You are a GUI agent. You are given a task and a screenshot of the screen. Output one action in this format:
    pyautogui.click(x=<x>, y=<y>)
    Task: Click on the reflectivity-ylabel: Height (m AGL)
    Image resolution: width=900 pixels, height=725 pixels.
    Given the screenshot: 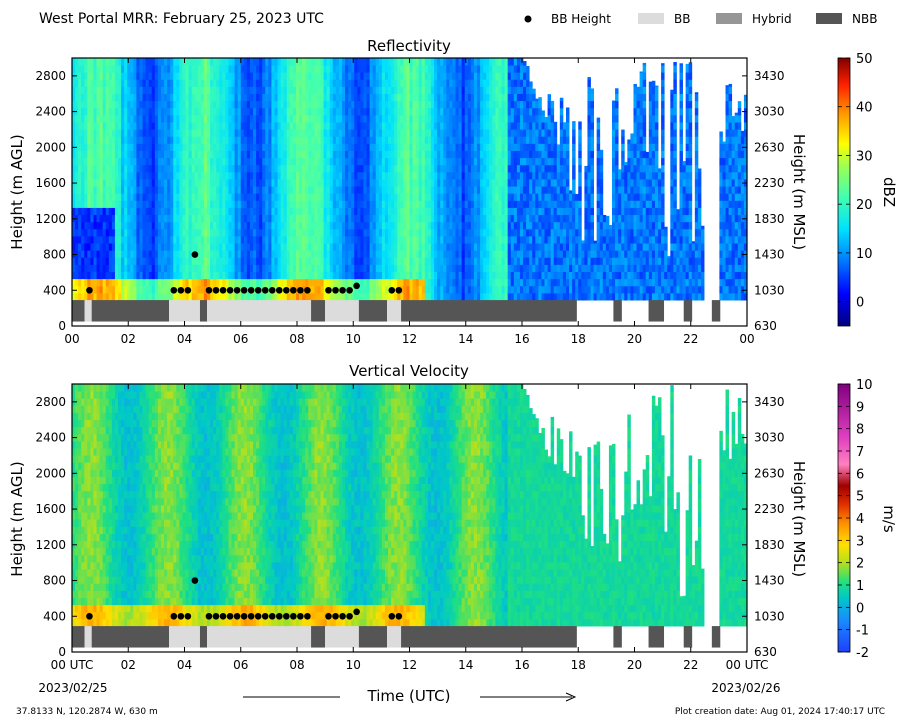 What is the action you would take?
    pyautogui.click(x=17, y=191)
    